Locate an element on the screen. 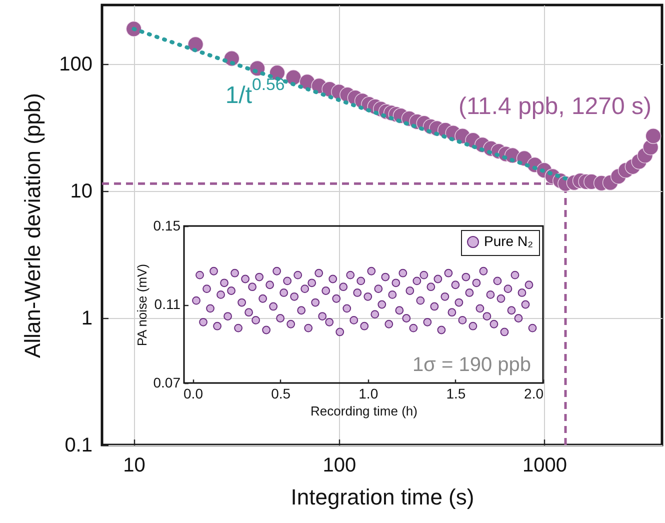  x-tick-label: 10 is located at coordinates (134, 465).